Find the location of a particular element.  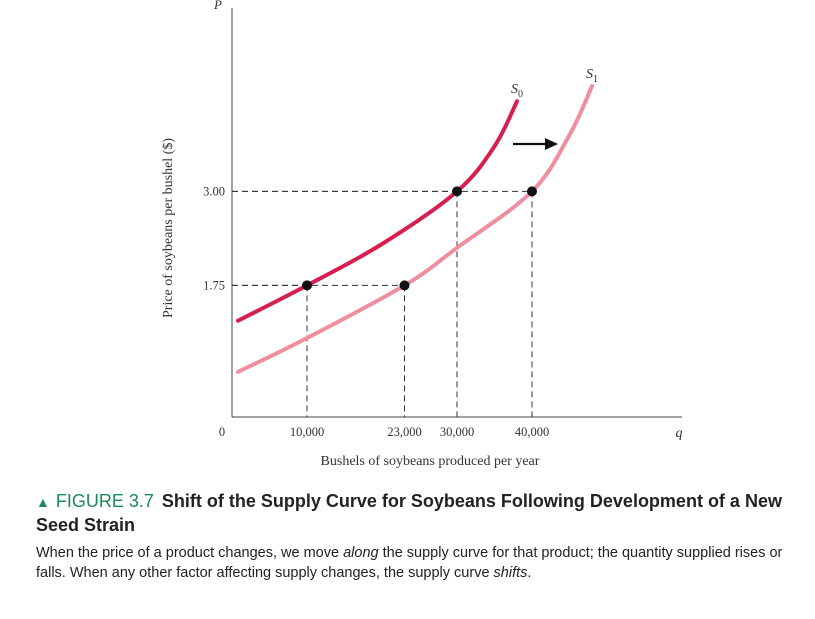

y-tick-label: 3.00 is located at coordinates (214, 191).